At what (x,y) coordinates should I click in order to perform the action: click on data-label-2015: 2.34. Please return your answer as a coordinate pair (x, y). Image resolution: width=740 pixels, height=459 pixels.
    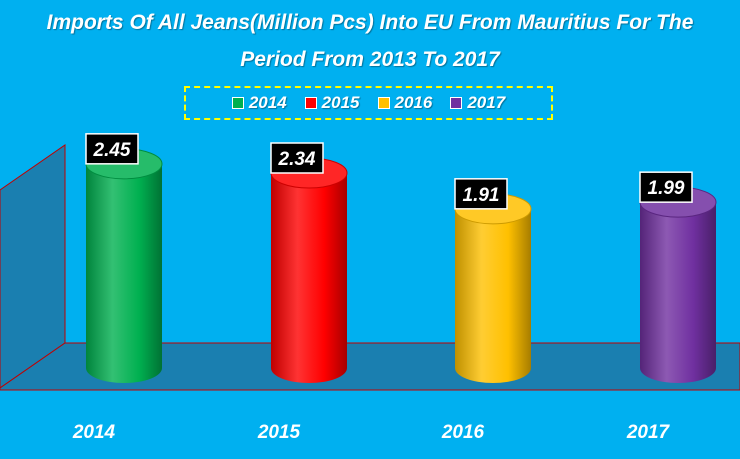
    Looking at the image, I should click on (297, 159).